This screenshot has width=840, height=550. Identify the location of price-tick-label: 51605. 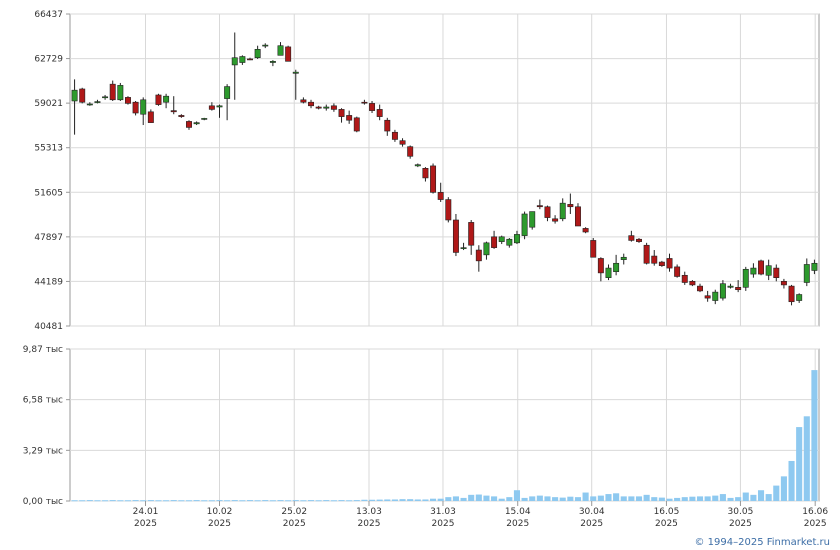
(48, 193).